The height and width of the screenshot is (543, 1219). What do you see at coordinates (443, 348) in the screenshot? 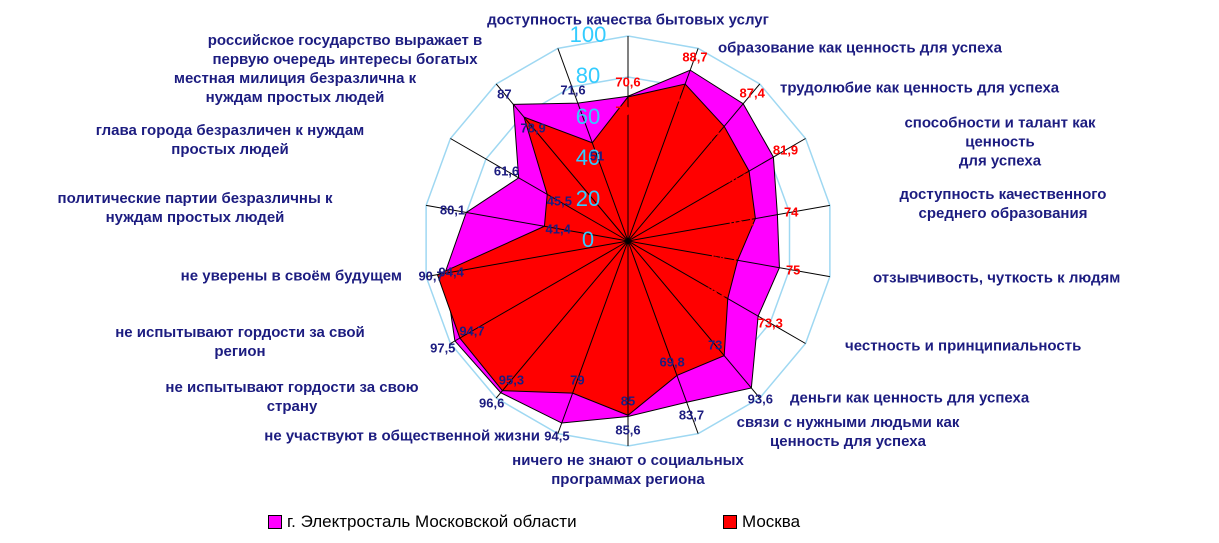
I see `data-label: 97,5` at bounding box center [443, 348].